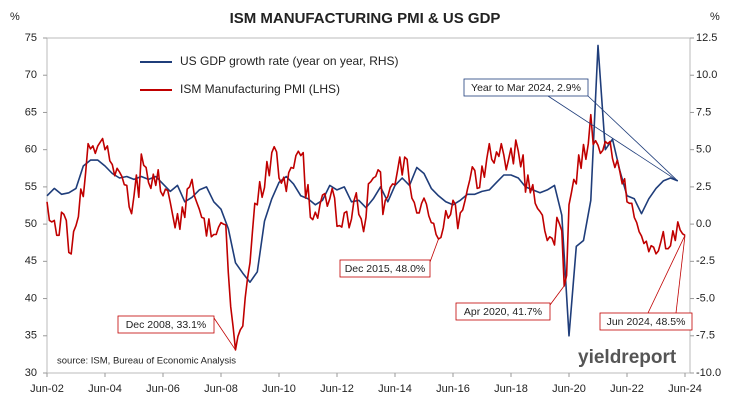  What do you see at coordinates (569, 389) in the screenshot?
I see `x-tick-label: Jun-20` at bounding box center [569, 389].